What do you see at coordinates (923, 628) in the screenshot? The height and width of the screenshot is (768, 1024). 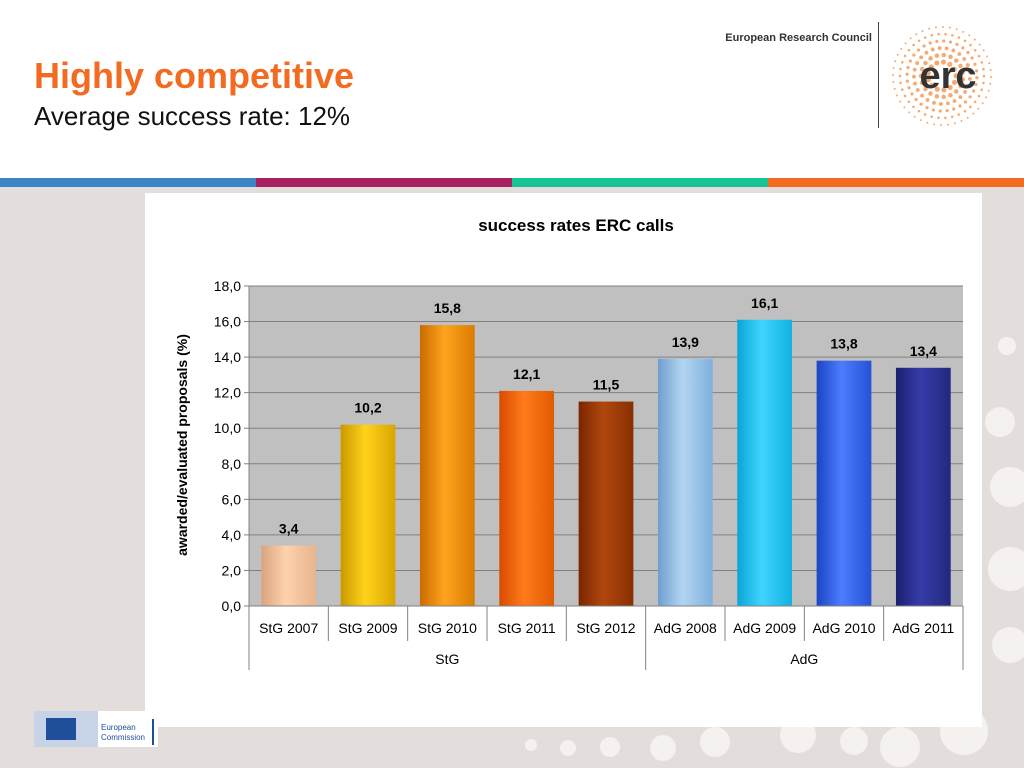 I see `x-tick-label: AdG 2011` at bounding box center [923, 628].